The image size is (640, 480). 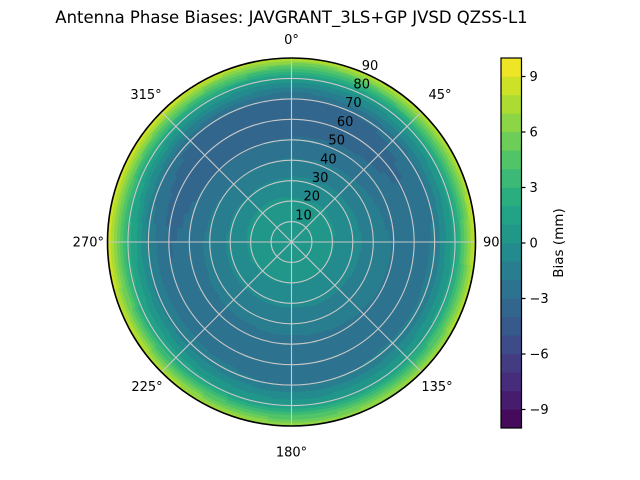 What do you see at coordinates (145, 95) in the screenshot?
I see `angular-tick-label: 315°` at bounding box center [145, 95].